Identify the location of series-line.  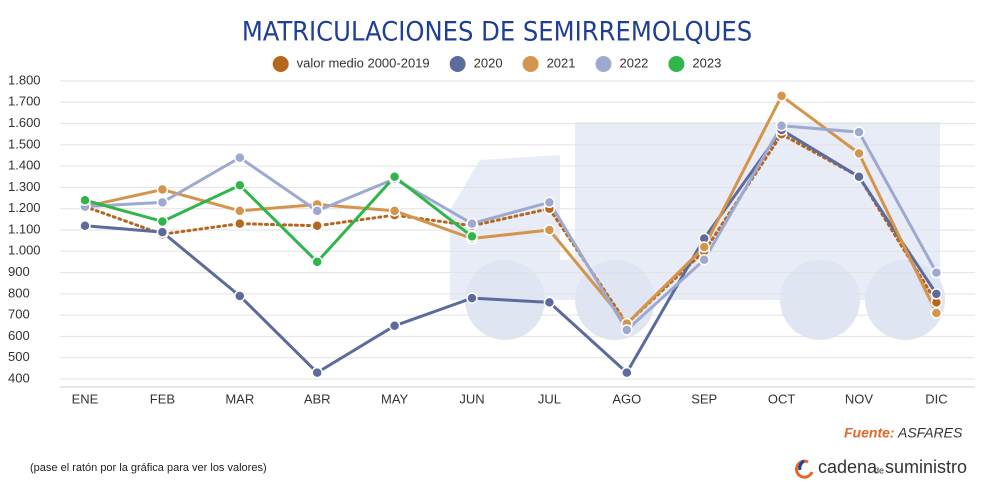
(278, 219).